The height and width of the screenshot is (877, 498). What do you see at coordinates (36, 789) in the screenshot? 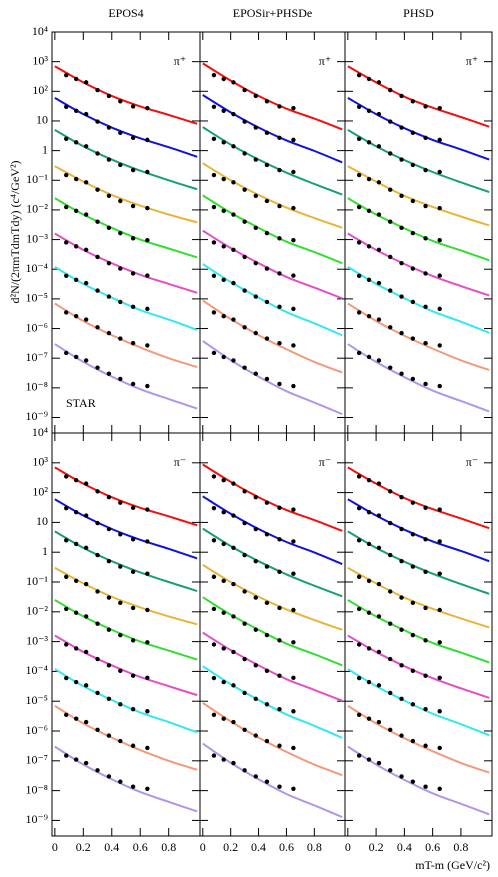
I see `y-tick-label: 10⁻⁸` at bounding box center [36, 789].